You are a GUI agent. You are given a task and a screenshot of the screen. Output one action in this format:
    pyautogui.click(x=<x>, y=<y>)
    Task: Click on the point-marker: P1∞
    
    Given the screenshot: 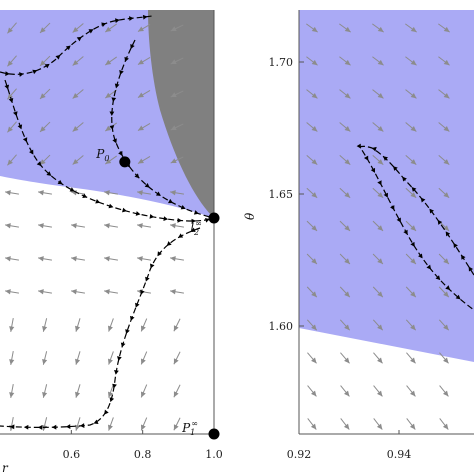 What is the action you would take?
    pyautogui.click(x=200, y=429)
    